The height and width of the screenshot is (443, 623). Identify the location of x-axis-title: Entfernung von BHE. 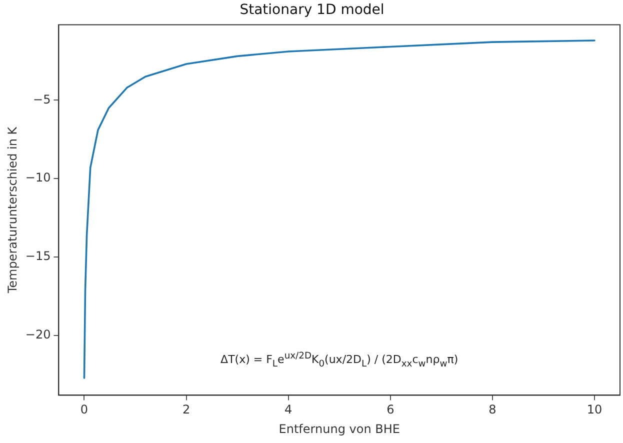
(339, 429).